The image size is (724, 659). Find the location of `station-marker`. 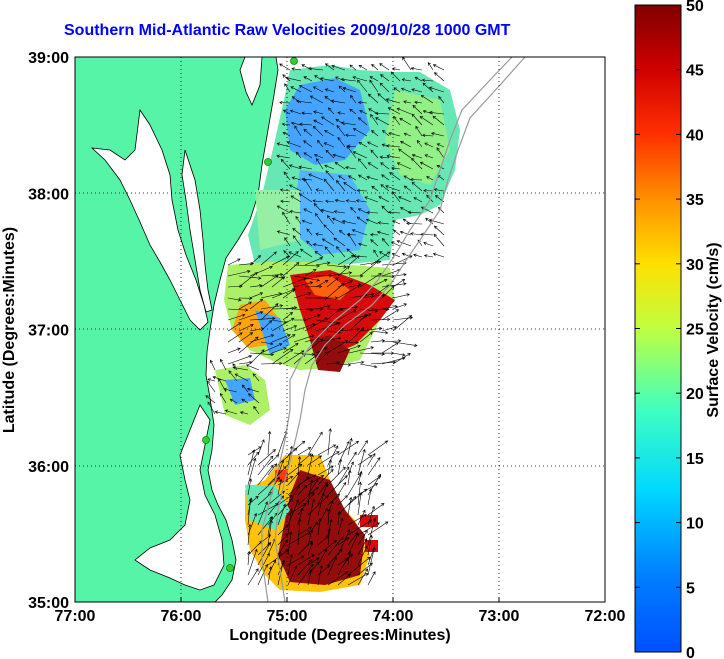

station-marker is located at coordinates (294, 61).